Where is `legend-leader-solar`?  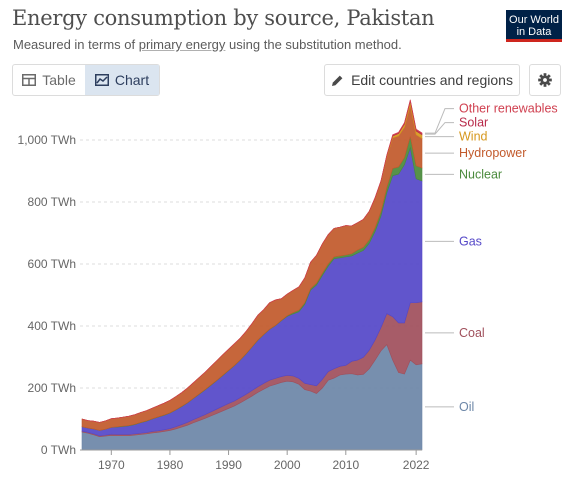
legend-leader-solar is located at coordinates (439, 128).